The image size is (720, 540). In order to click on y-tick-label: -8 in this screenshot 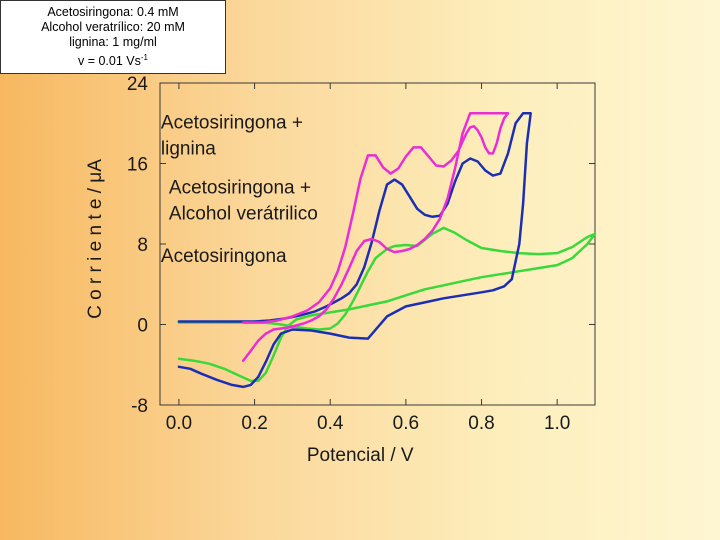, I will do `click(139, 406)`.